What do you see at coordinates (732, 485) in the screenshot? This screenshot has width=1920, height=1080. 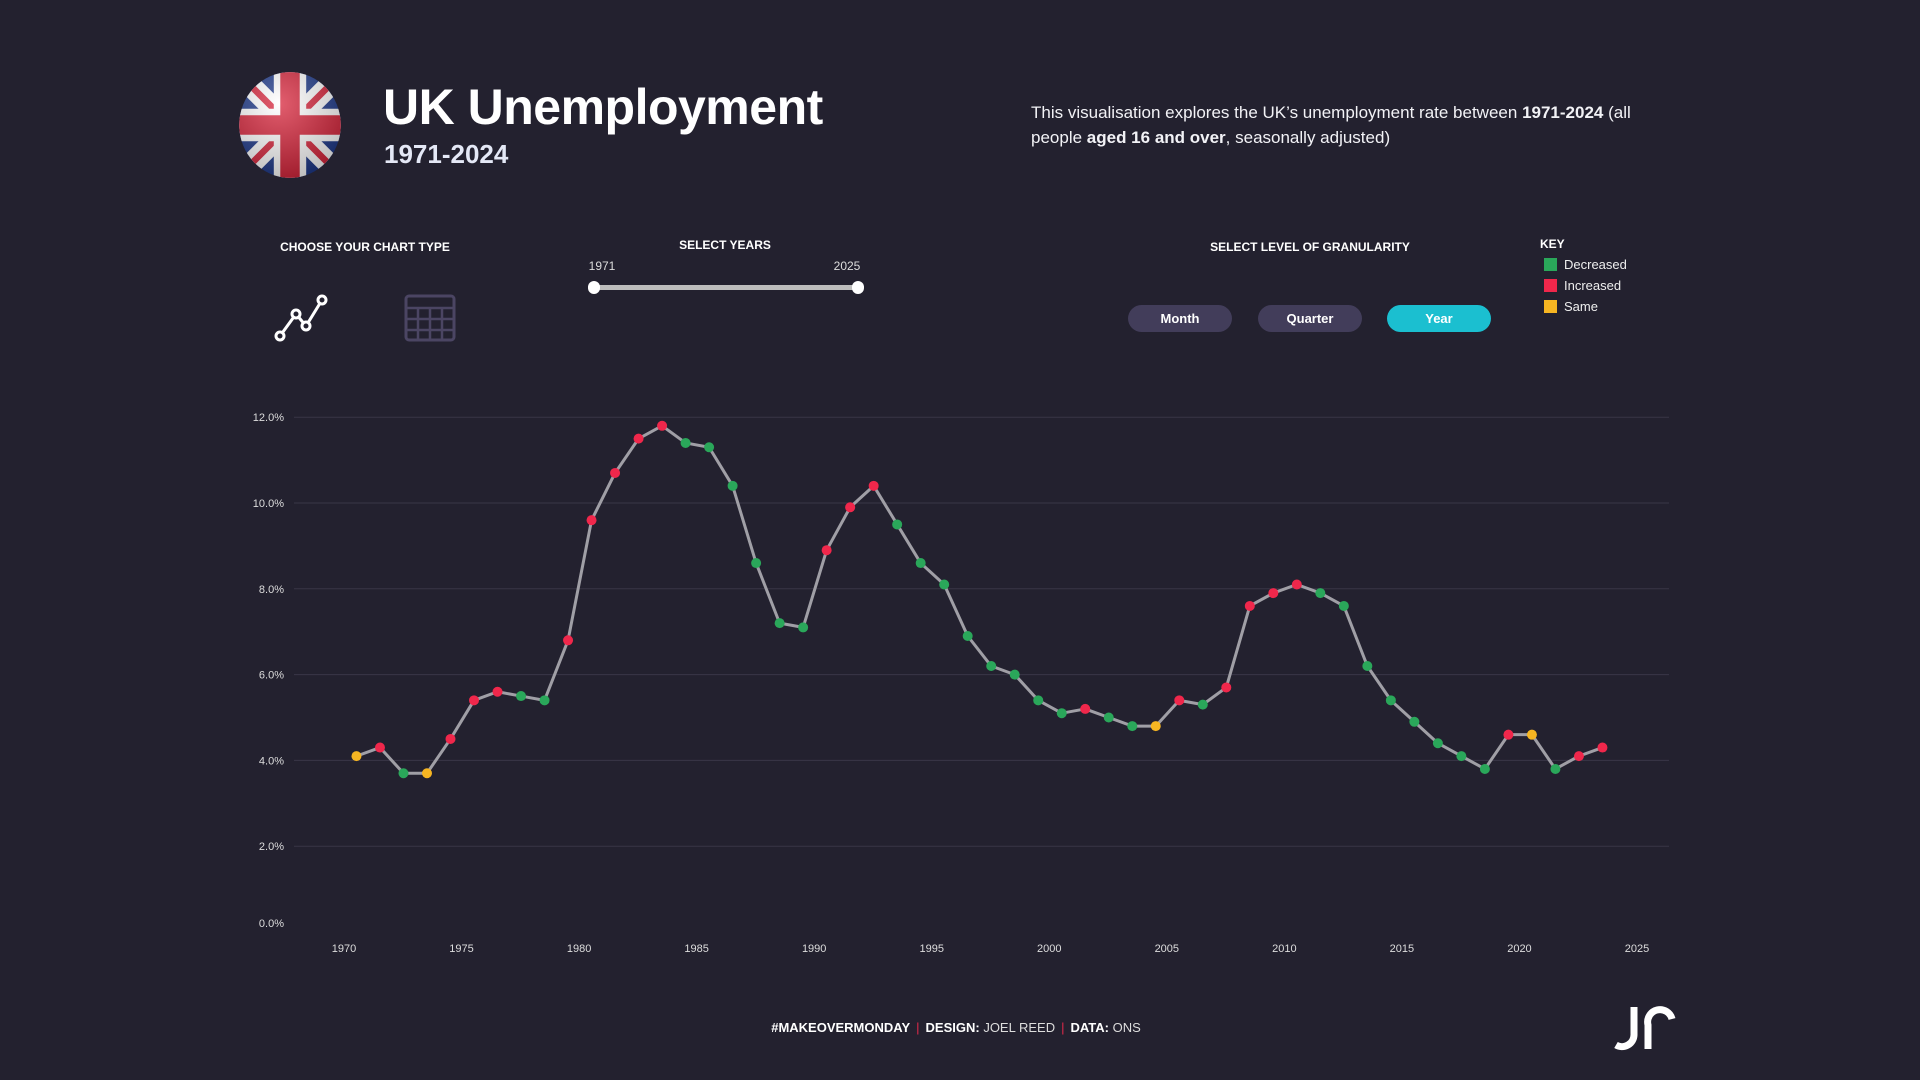 I see `data-point-1987` at bounding box center [732, 485].